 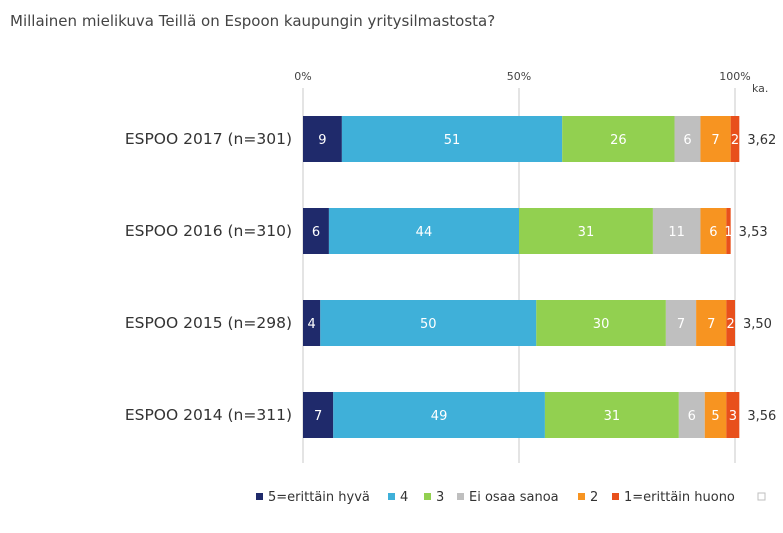 I want to click on x-tick-label: 0%, so click(x=302, y=76).